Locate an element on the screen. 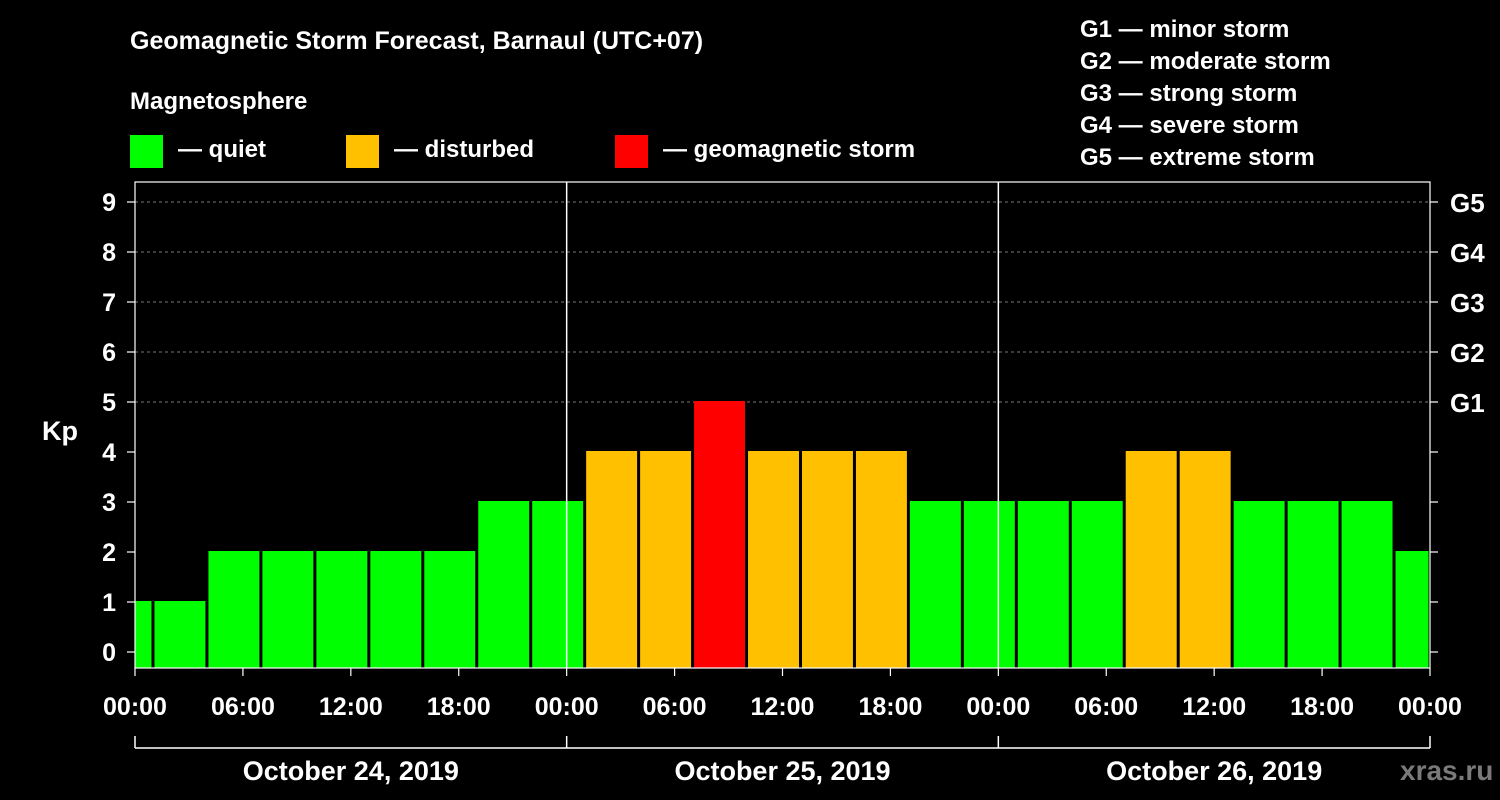 The image size is (1500, 800). legend-title: Magnetosphere is located at coordinates (218, 101).